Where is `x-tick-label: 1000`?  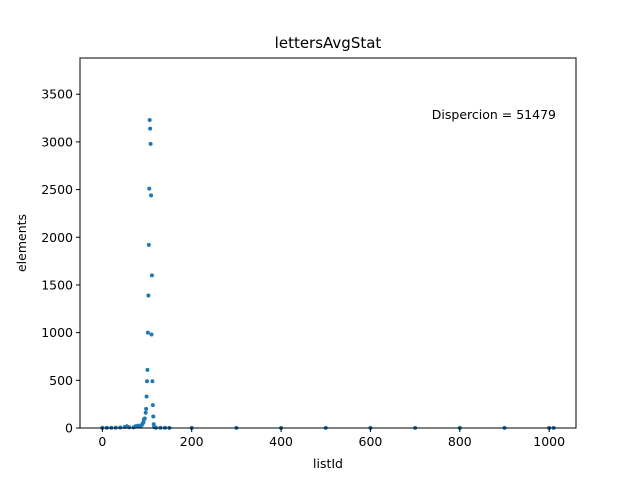
x-tick-label: 1000 is located at coordinates (549, 441).